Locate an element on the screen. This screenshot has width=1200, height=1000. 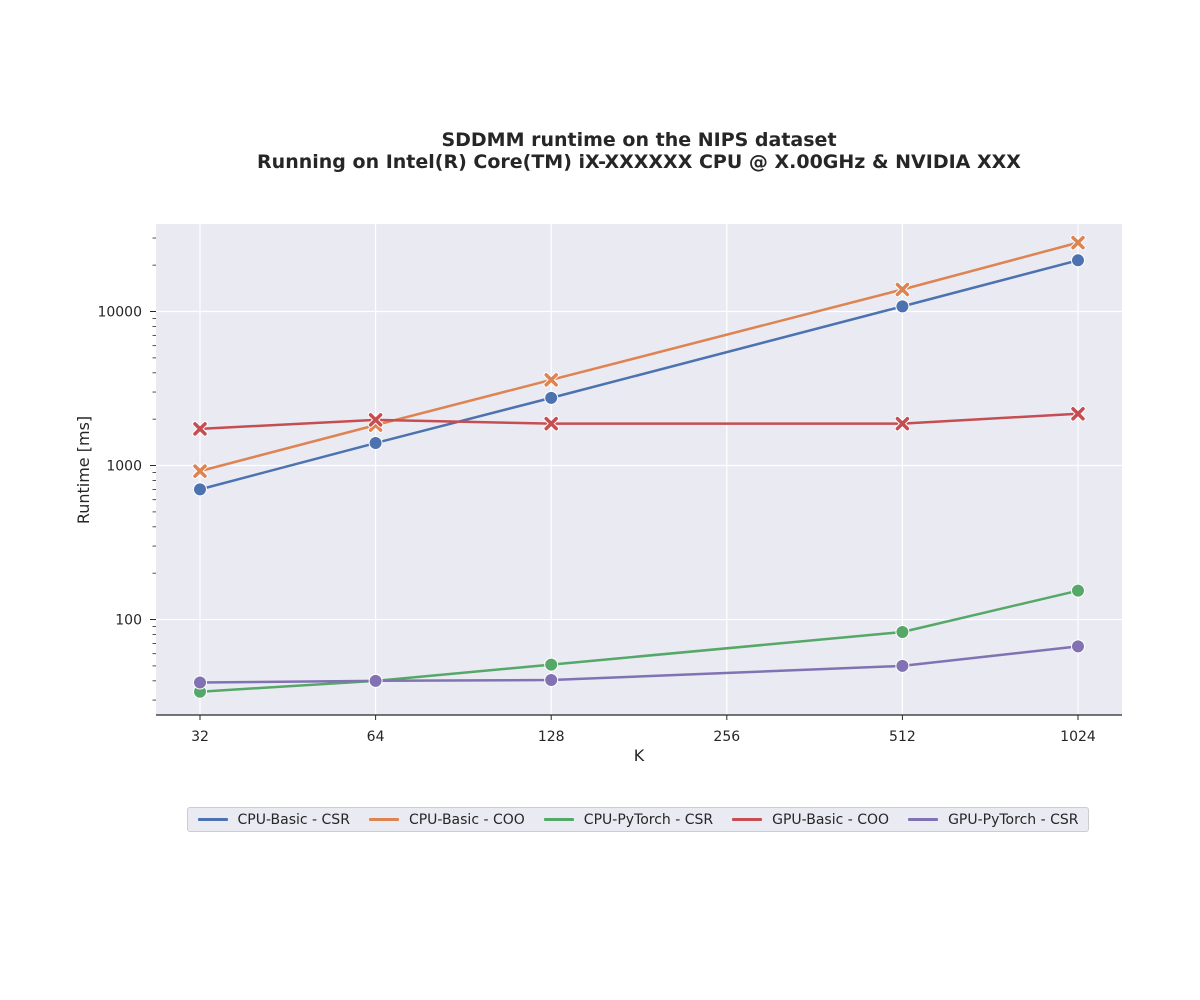
legend-label: CPU-Basic - COO is located at coordinates (466, 819).